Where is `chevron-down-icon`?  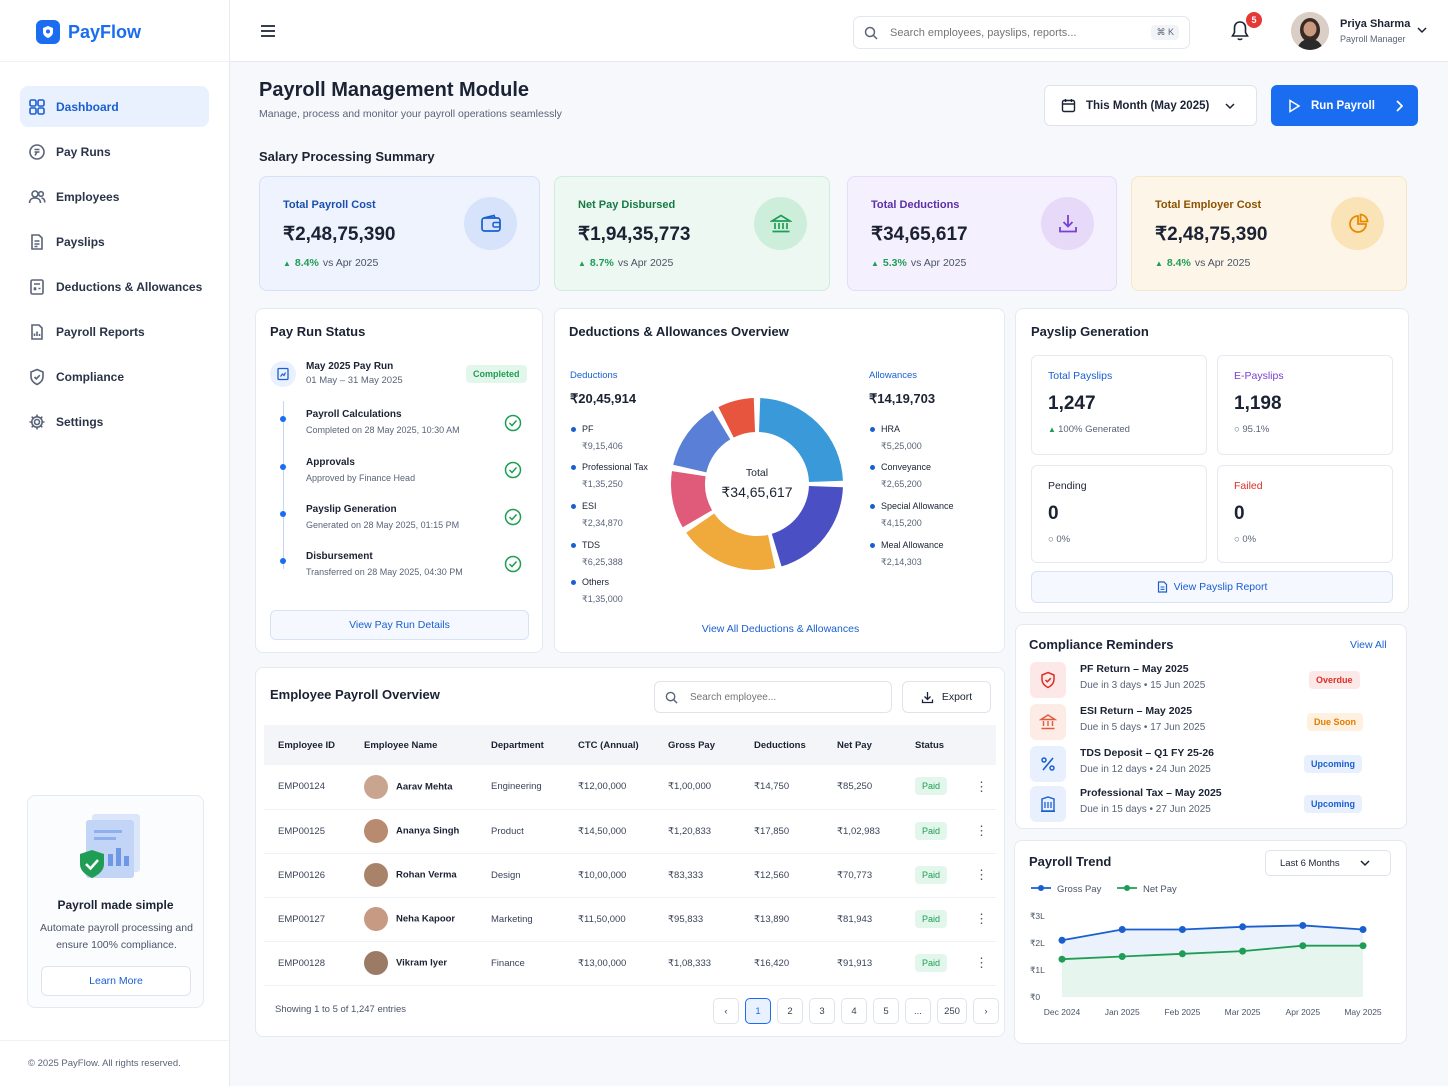
chevron-down-icon is located at coordinates (1422, 30).